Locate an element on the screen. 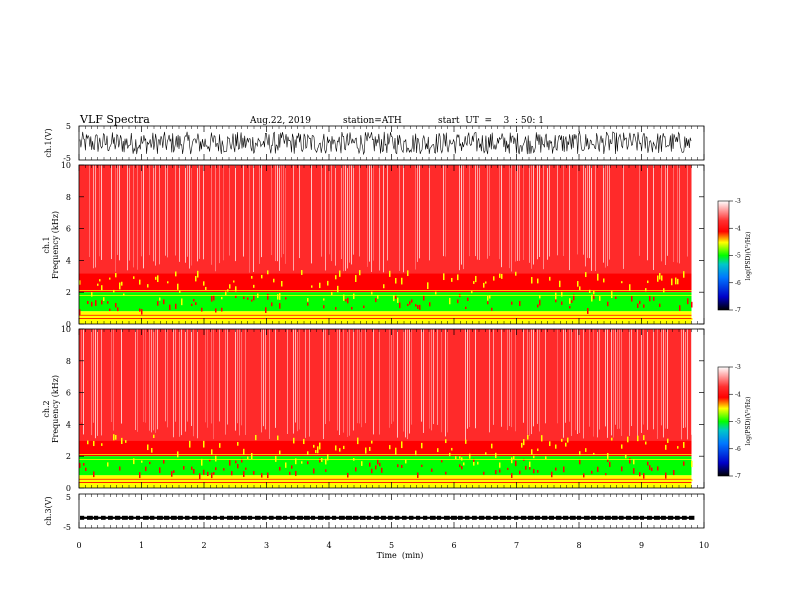  ytick-label: 8 is located at coordinates (68, 361).